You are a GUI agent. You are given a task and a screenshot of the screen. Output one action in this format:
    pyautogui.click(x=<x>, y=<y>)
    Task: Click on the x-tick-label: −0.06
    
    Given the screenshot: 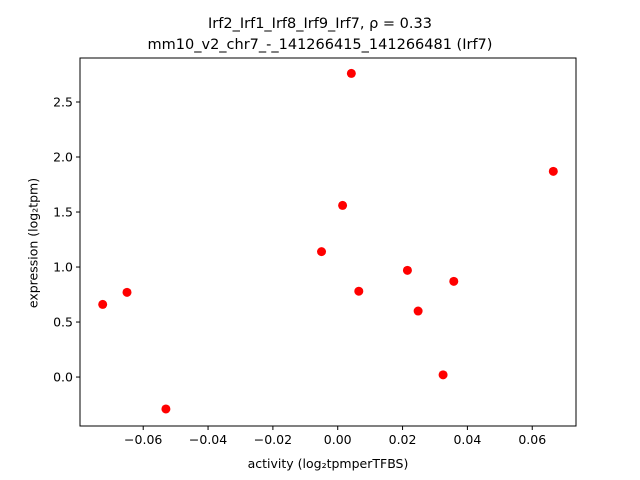 What is the action you would take?
    pyautogui.click(x=143, y=439)
    